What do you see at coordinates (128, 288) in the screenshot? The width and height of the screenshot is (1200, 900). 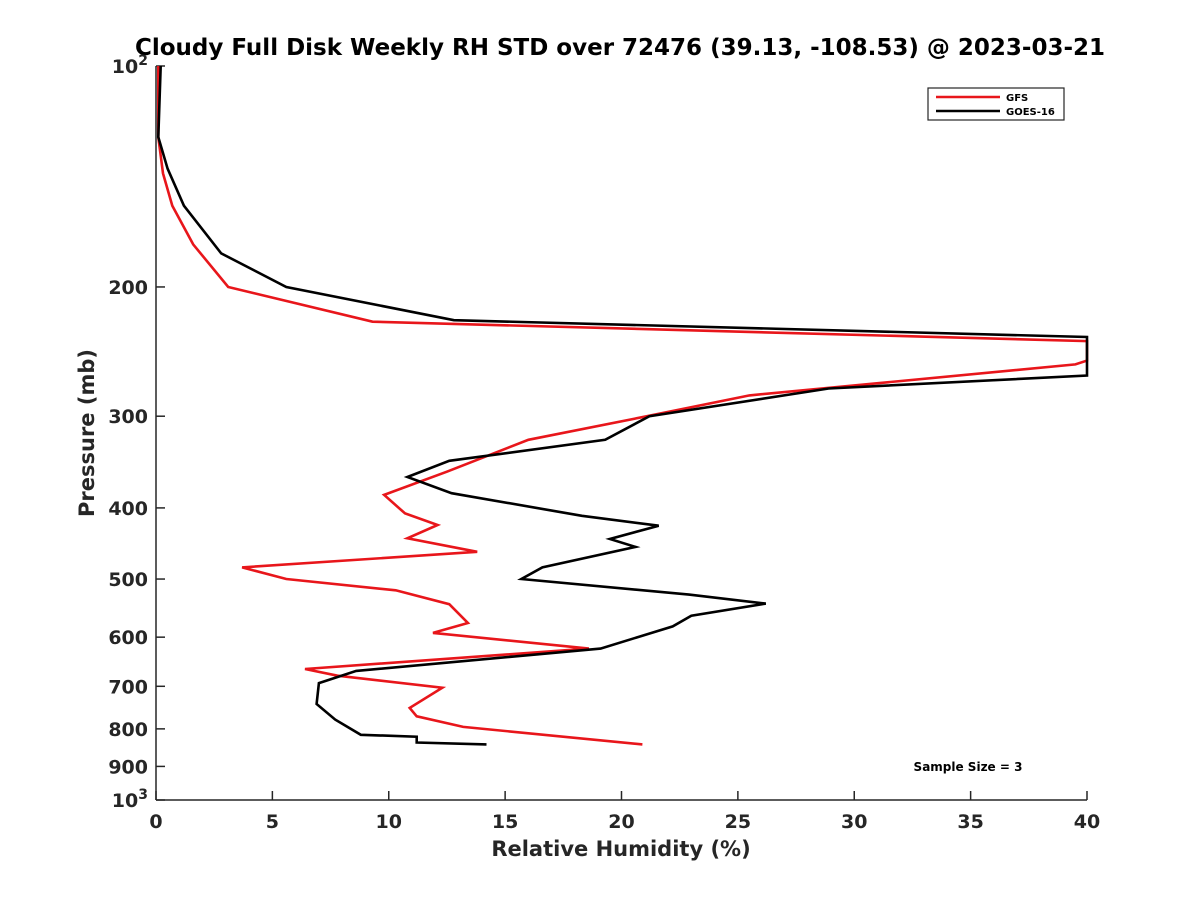 I see `y-tick-label: 200` at bounding box center [128, 288].